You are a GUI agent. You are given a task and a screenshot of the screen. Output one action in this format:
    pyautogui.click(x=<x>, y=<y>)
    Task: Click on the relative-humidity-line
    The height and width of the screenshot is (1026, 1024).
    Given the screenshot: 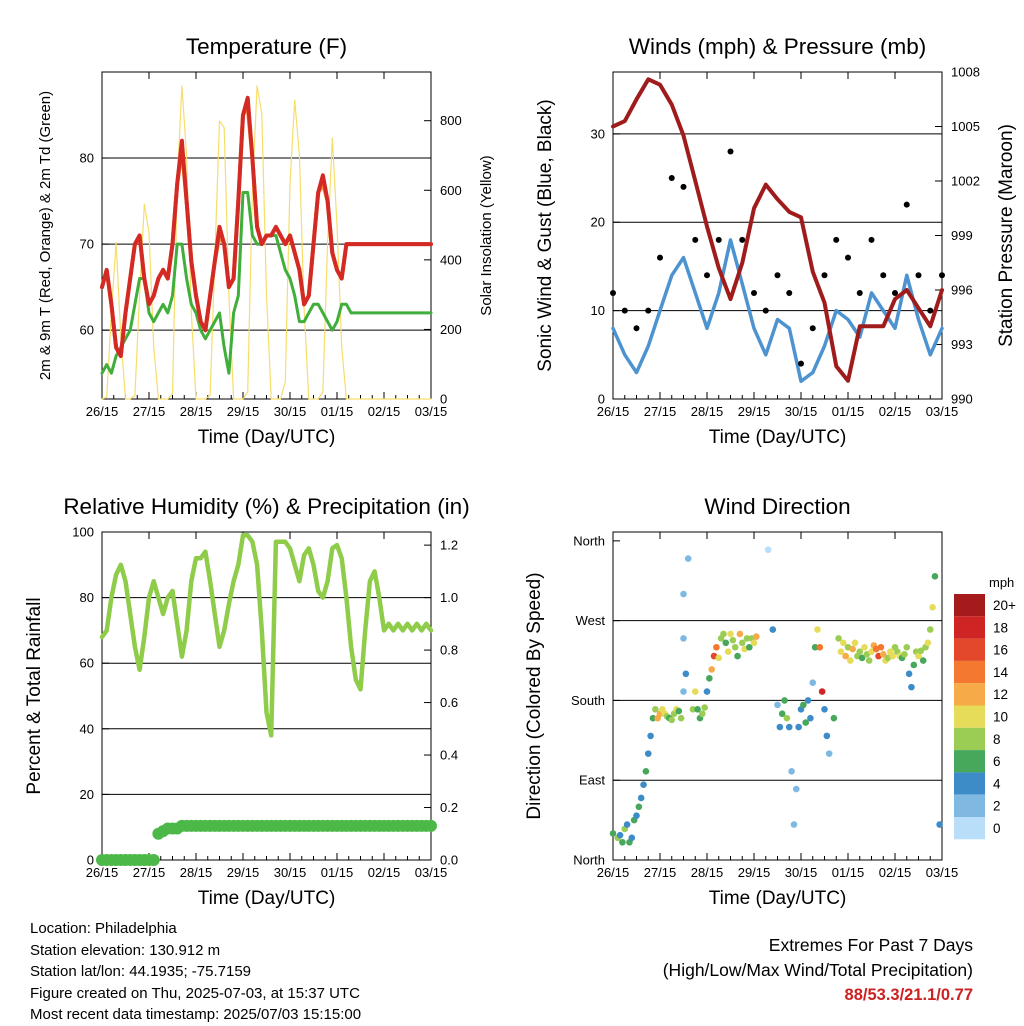 What is the action you would take?
    pyautogui.click(x=266, y=635)
    